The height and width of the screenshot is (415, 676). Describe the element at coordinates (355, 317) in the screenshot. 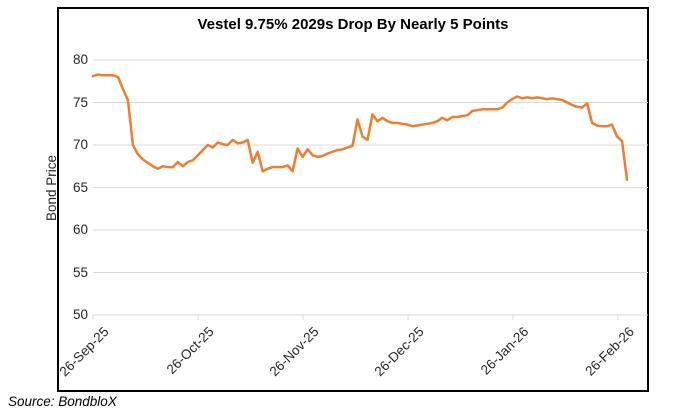

I see `x-axis-ticks-group` at that location.